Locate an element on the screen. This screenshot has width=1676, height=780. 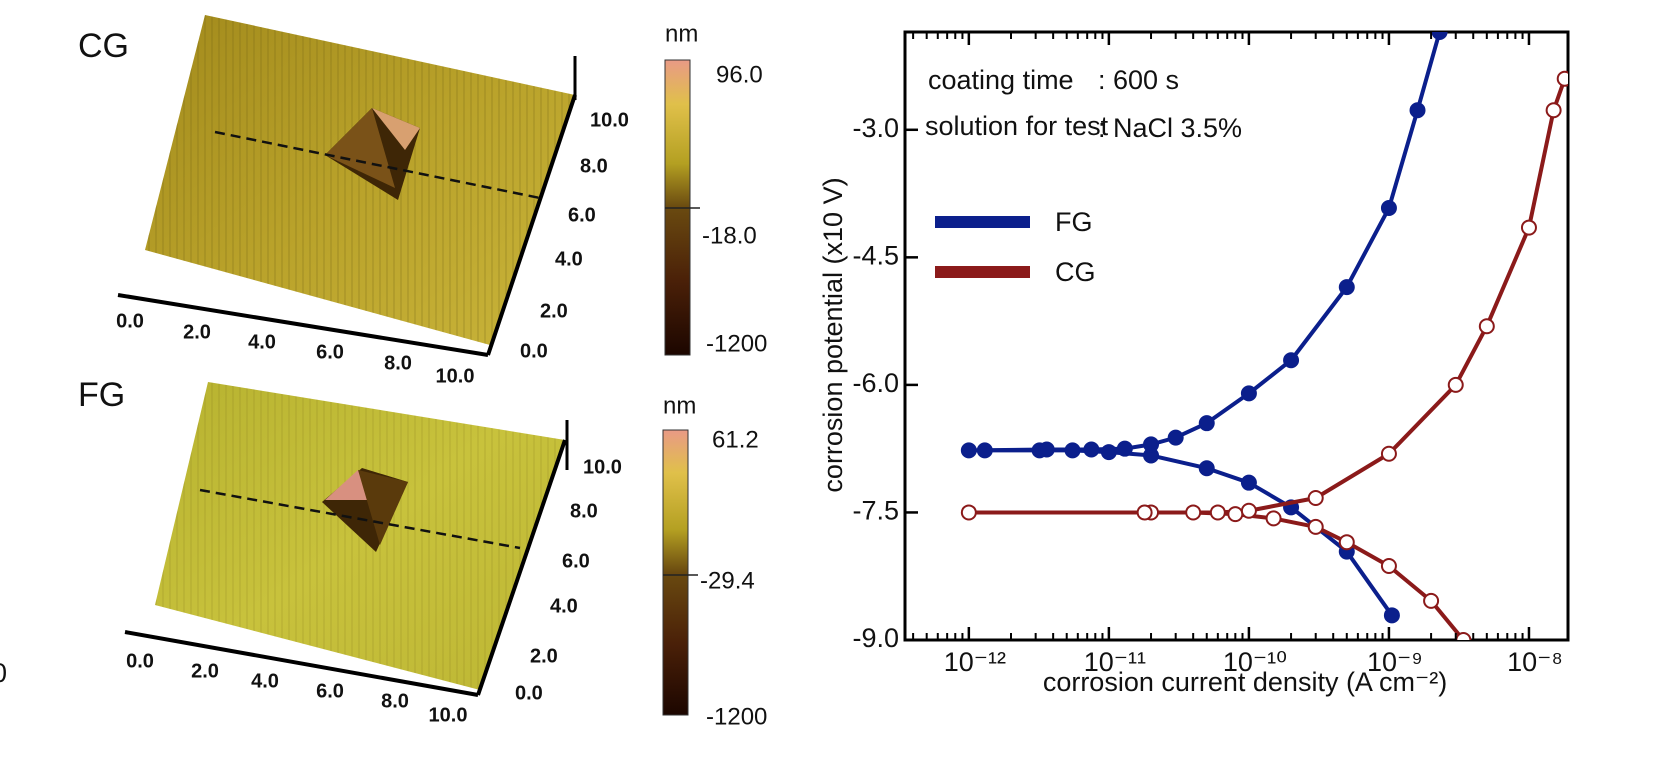
annotation: coating time is located at coordinates (1001, 80).